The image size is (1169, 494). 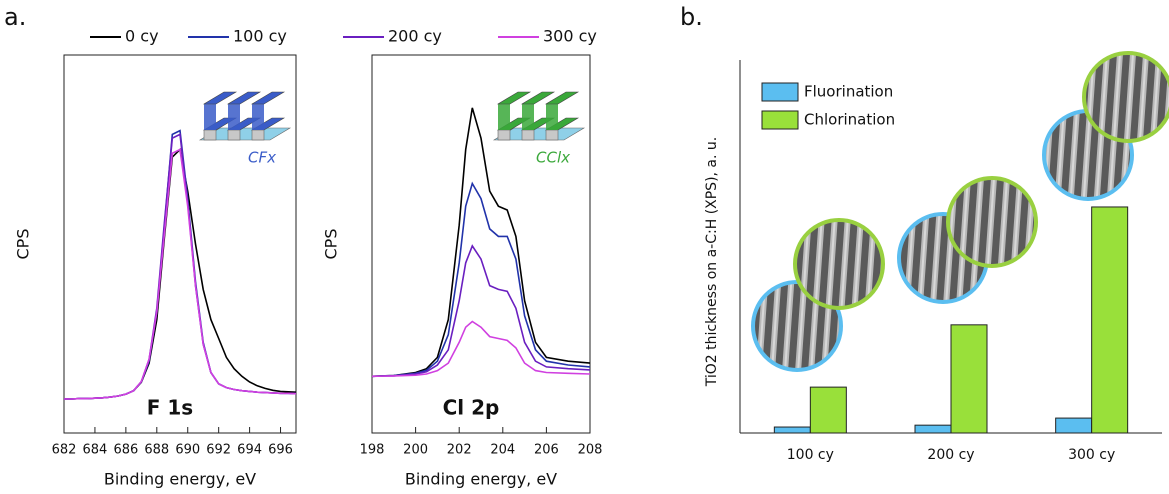 What do you see at coordinates (848, 92) in the screenshot?
I see `legend-label: Fluorination` at bounding box center [848, 92].